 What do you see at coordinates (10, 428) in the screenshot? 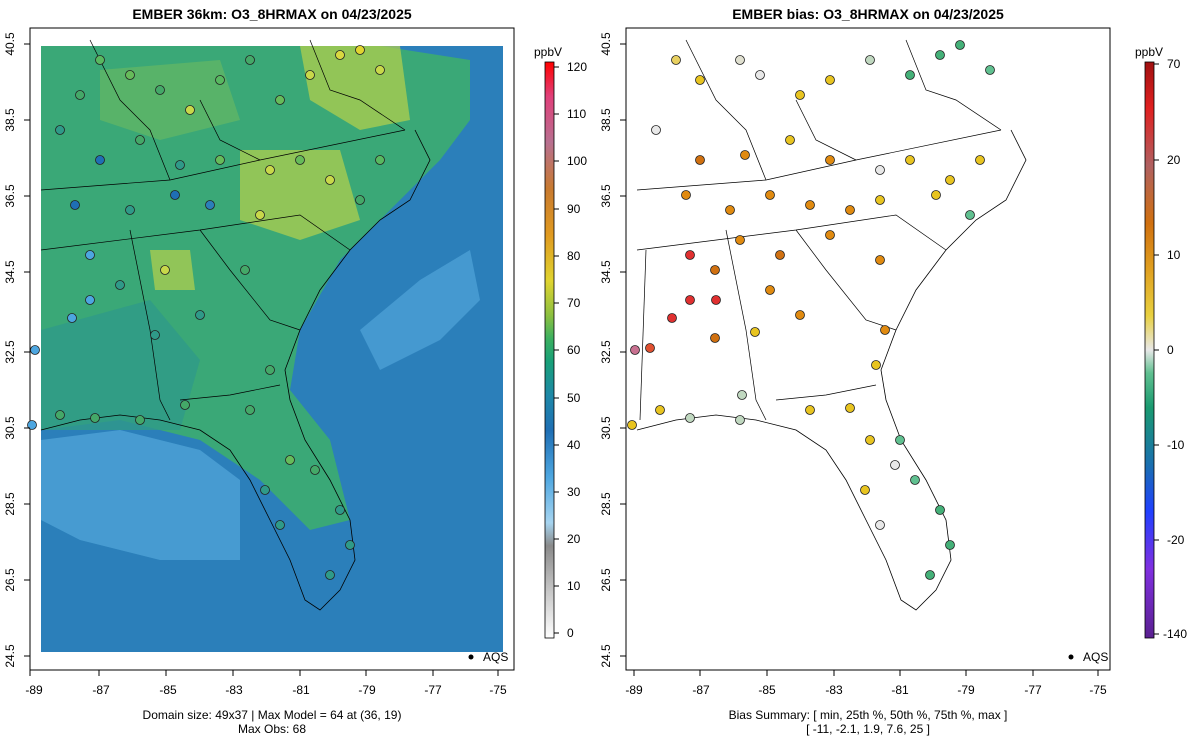
I see `left-y-tick: 30.5` at bounding box center [10, 428].